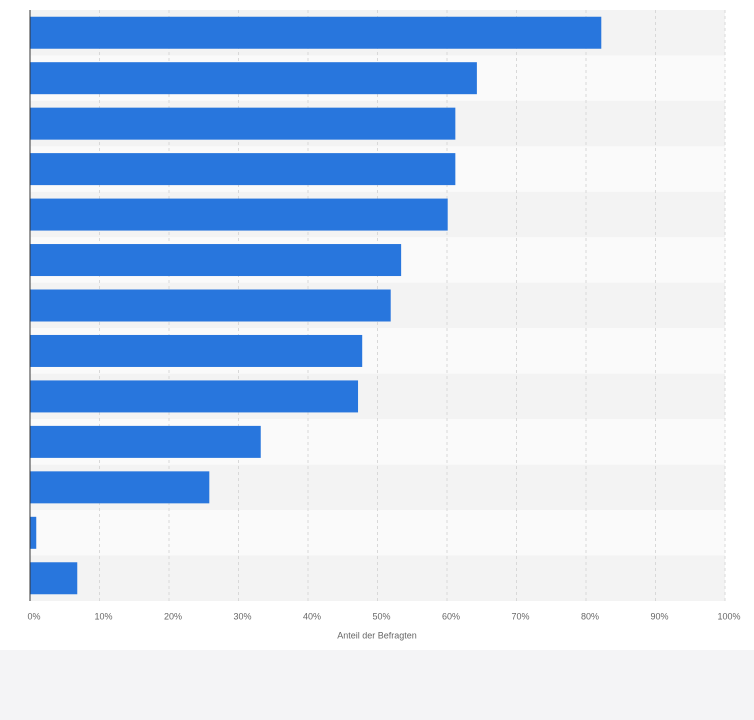  I want to click on x-tick-label: 30%, so click(242, 616).